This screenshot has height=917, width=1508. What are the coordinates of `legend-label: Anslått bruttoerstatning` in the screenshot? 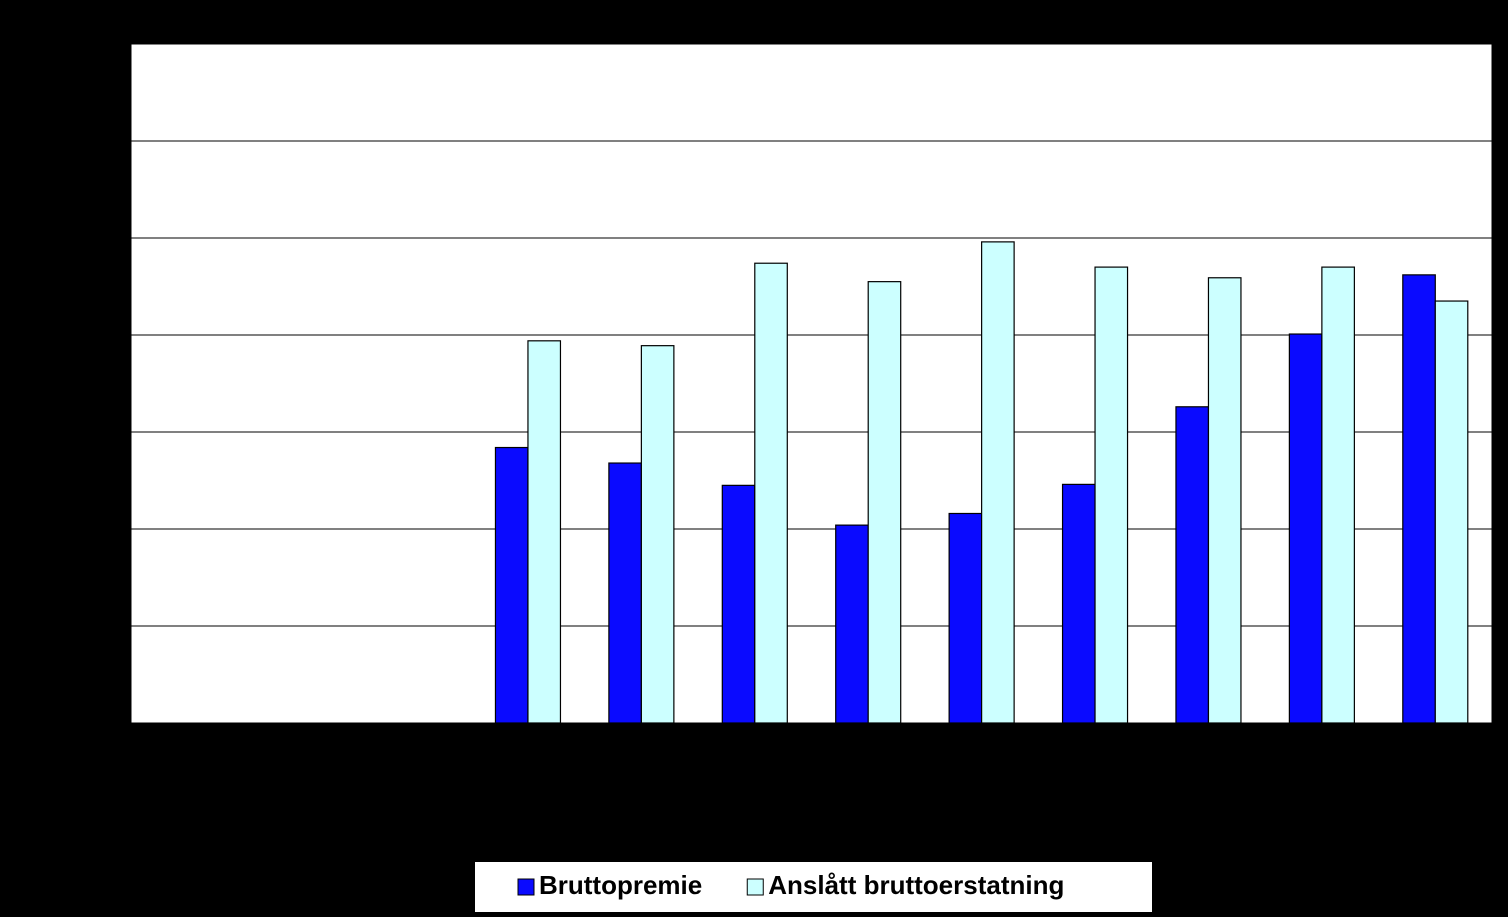 It's located at (916, 885).